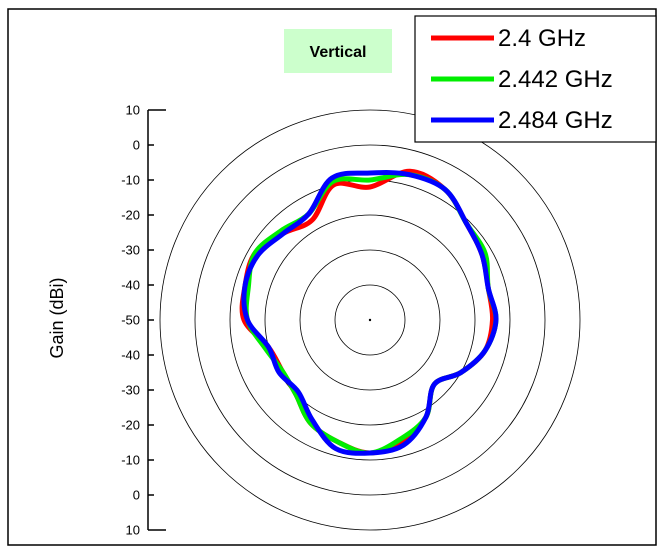 This screenshot has width=664, height=554. What do you see at coordinates (143, 320) in the screenshot?
I see `y-axis-scale: 10 0 -10 -20 -30 -40 -50 -40 -30 -20 -10 0 10` at bounding box center [143, 320].